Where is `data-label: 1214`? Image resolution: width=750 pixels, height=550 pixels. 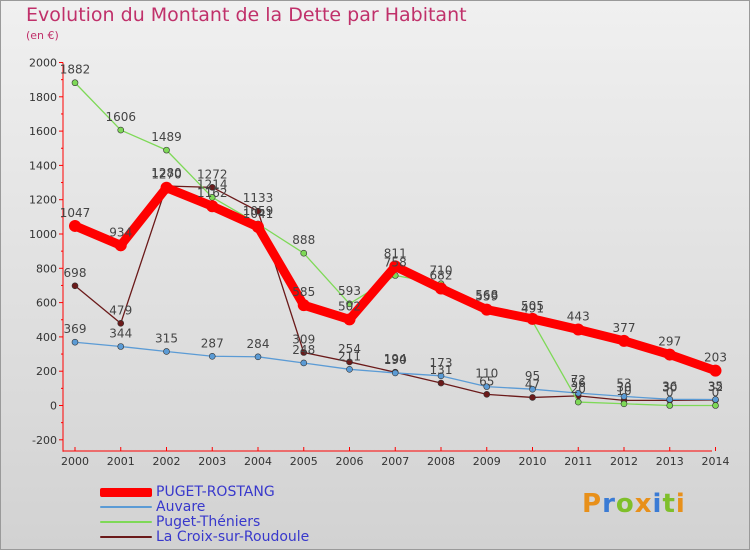
data-label: 1214 is located at coordinates (212, 184).